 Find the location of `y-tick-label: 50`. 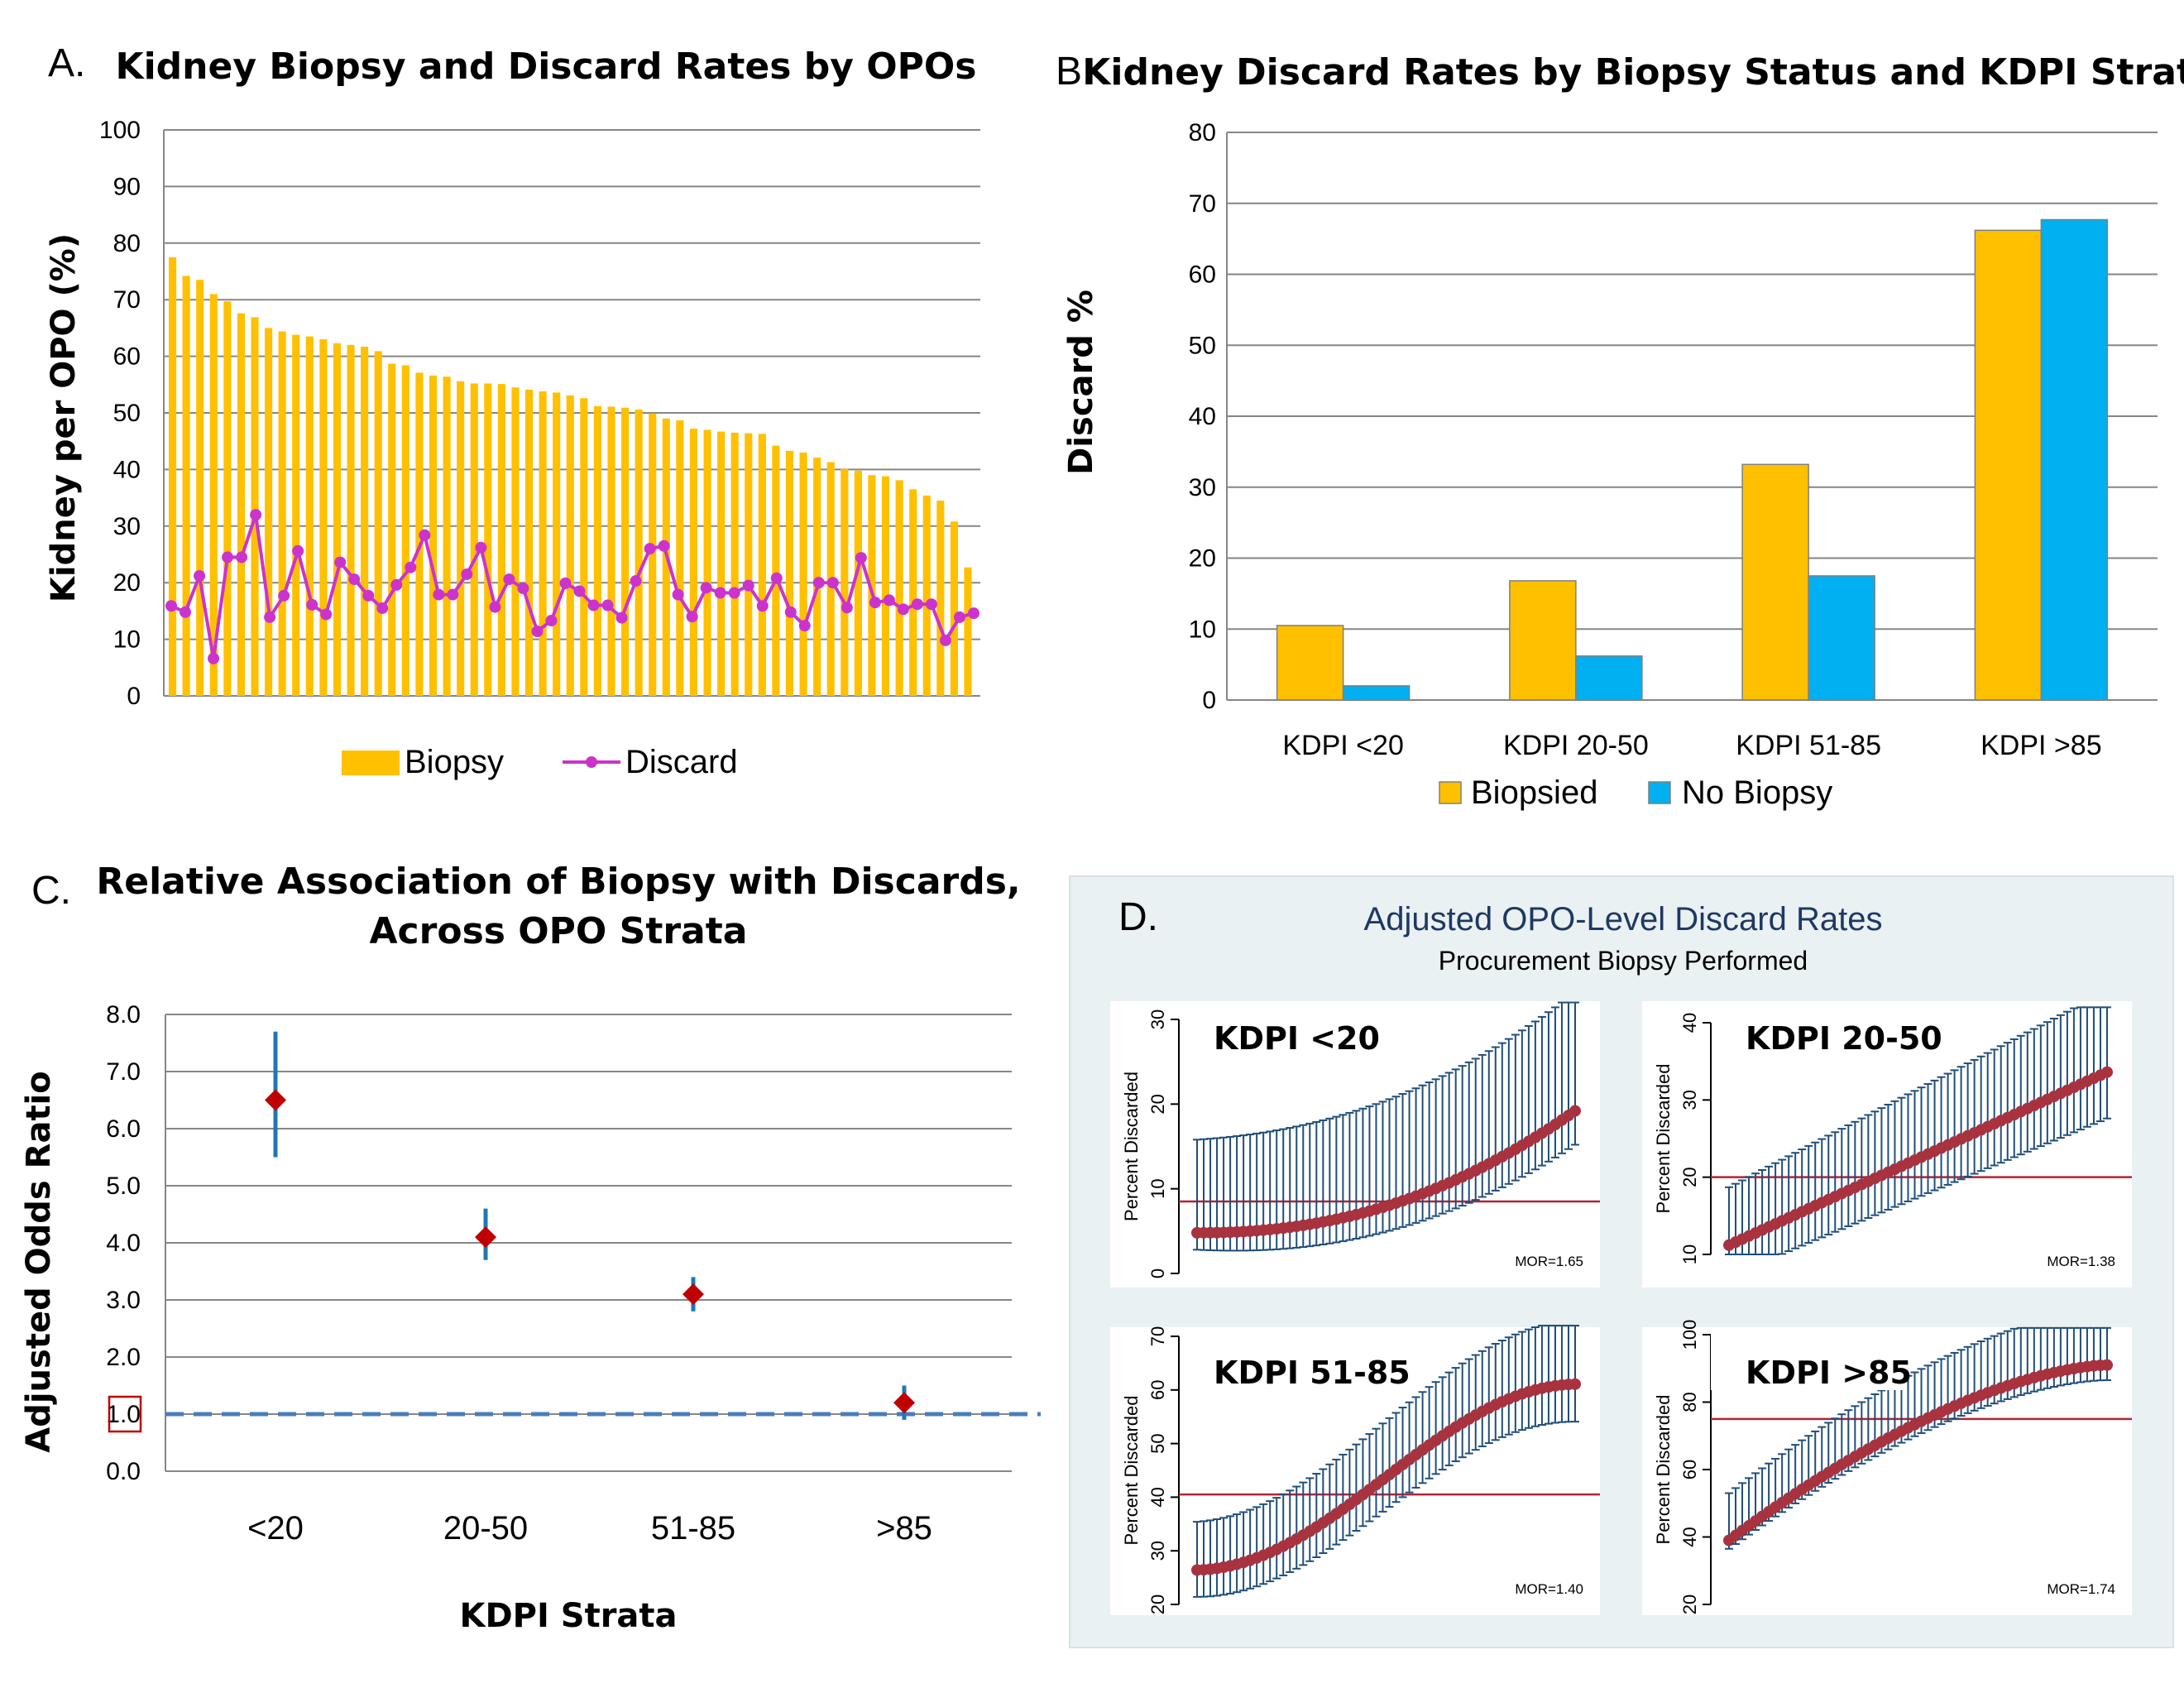

y-tick-label: 50 is located at coordinates (1202, 345).